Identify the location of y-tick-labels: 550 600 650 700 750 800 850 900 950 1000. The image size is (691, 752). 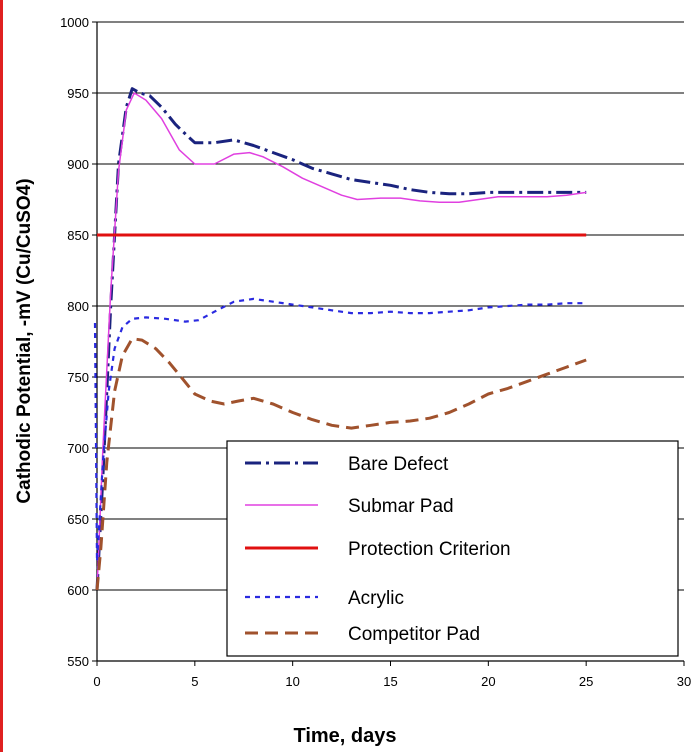
(74, 342).